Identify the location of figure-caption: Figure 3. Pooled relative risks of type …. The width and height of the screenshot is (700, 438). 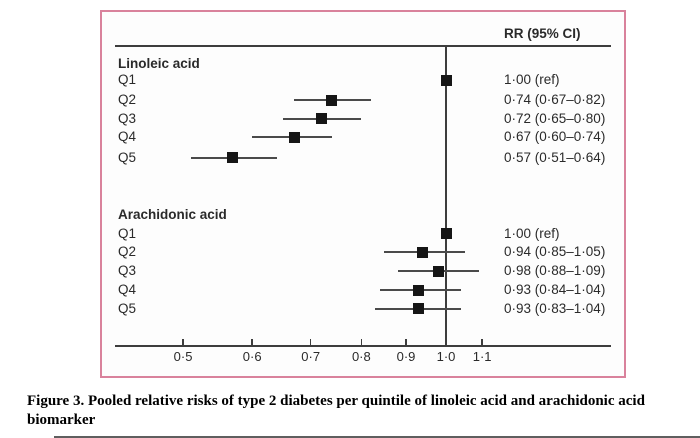
(336, 411).